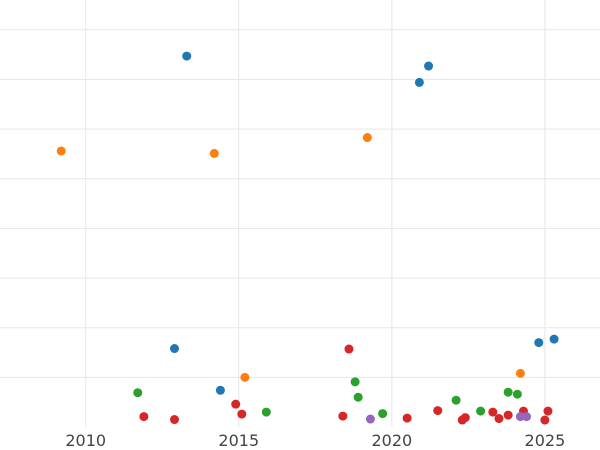  Describe the element at coordinates (545, 440) in the screenshot. I see `x-tick-label: 2025` at that location.